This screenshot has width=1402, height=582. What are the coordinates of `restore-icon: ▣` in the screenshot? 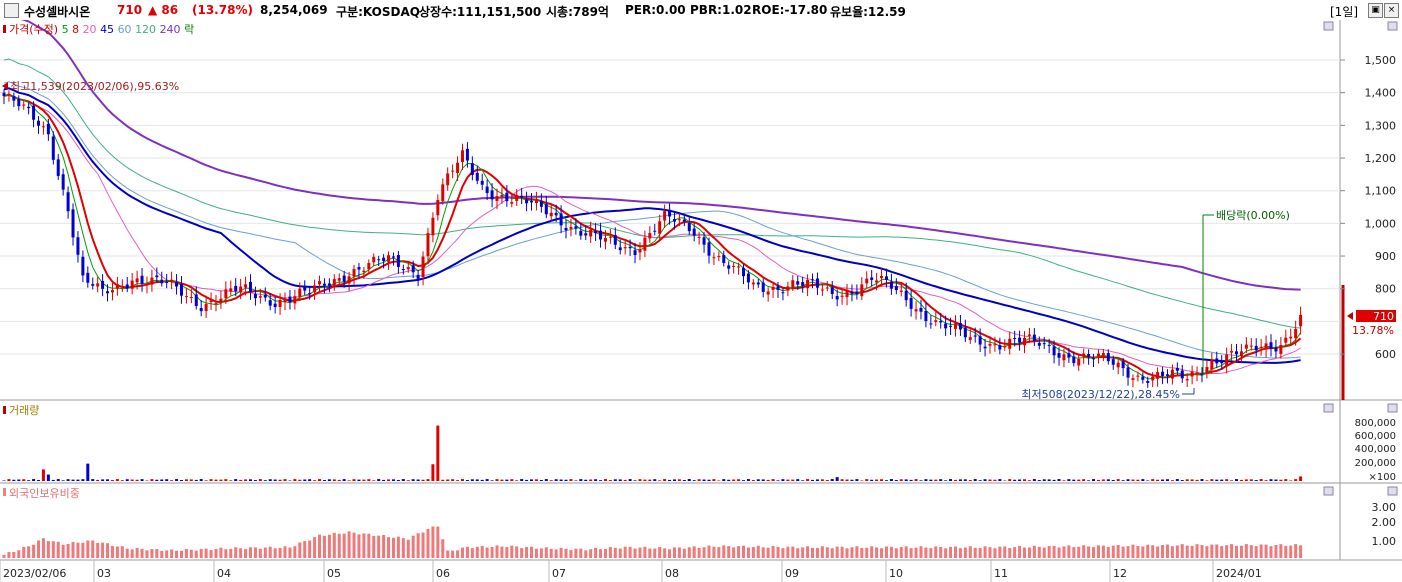 It's located at (1375, 10).